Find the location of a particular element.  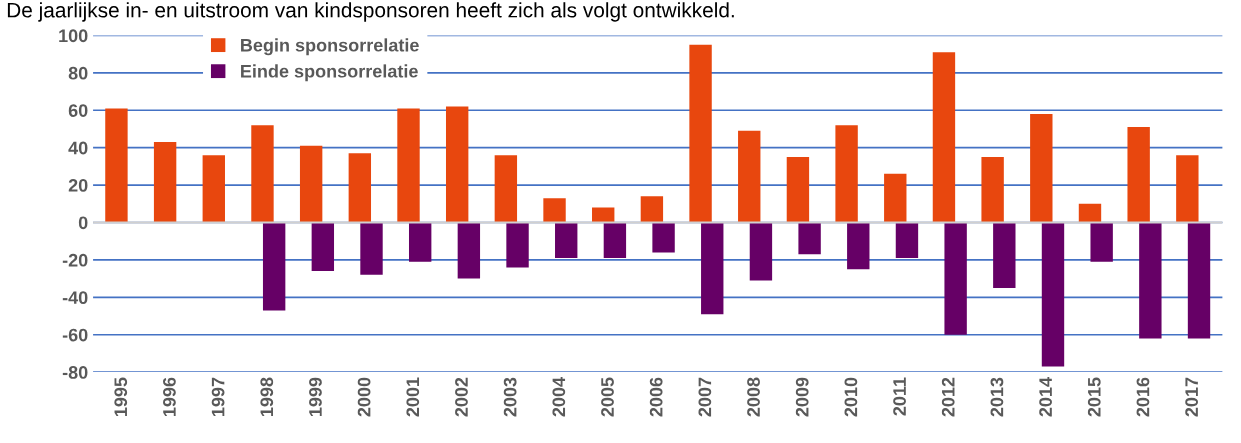

x-tick-label: 1996 is located at coordinates (169, 397).